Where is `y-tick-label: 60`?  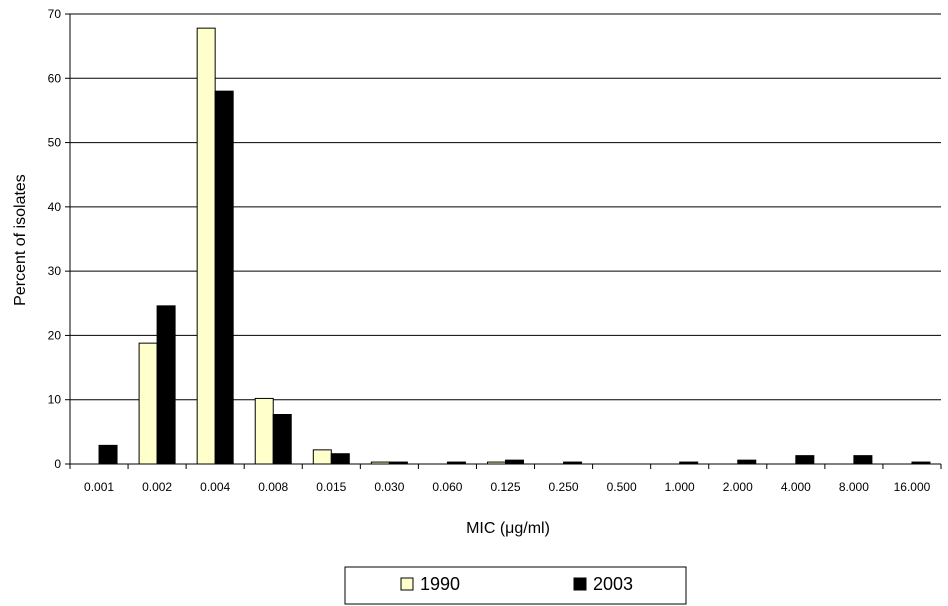
y-tick-label: 60 is located at coordinates (55, 78).